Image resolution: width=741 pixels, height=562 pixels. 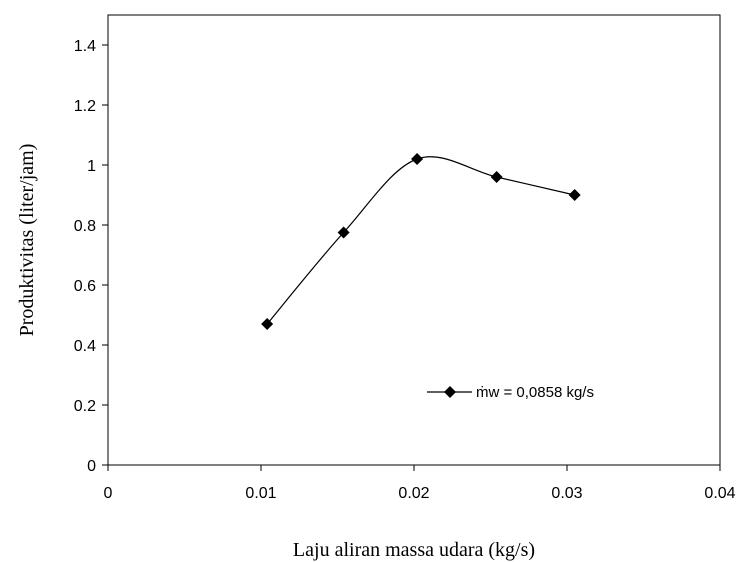 I want to click on series-line, so click(x=420, y=240).